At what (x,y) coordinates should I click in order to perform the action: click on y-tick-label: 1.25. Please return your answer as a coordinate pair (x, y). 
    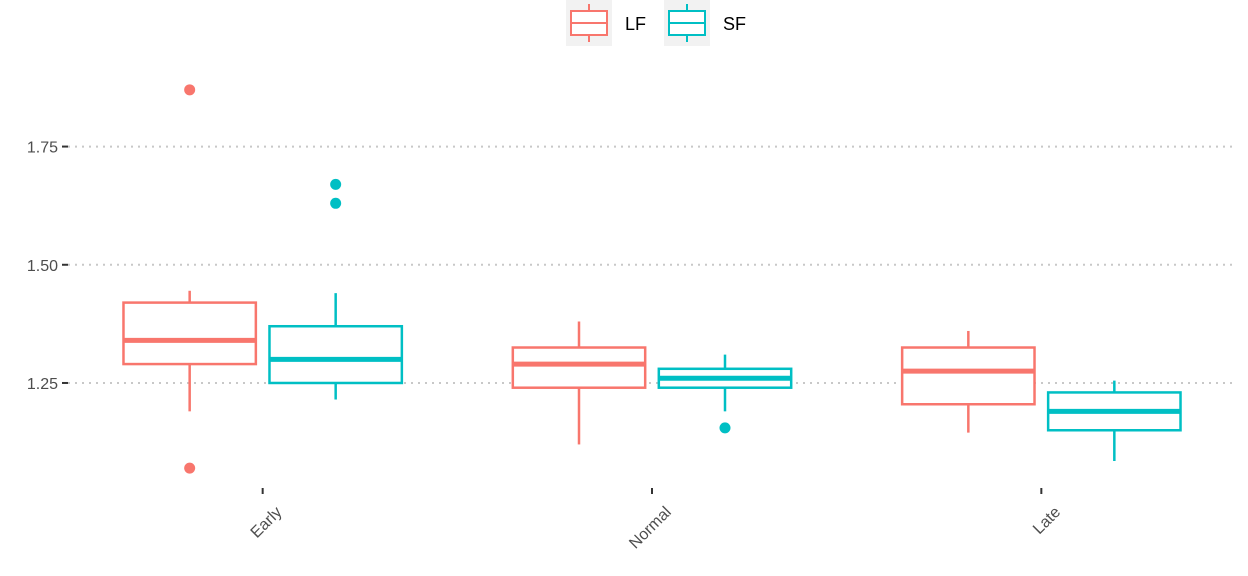
    Looking at the image, I should click on (42, 384).